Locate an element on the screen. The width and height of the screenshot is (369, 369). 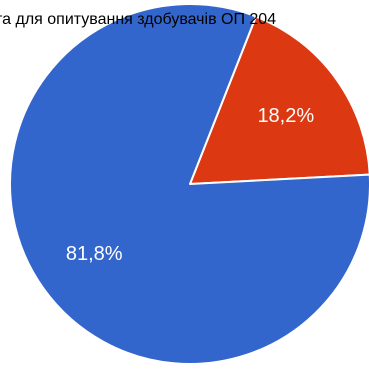
pie-slice-label-2: 81,8% is located at coordinates (94, 254).